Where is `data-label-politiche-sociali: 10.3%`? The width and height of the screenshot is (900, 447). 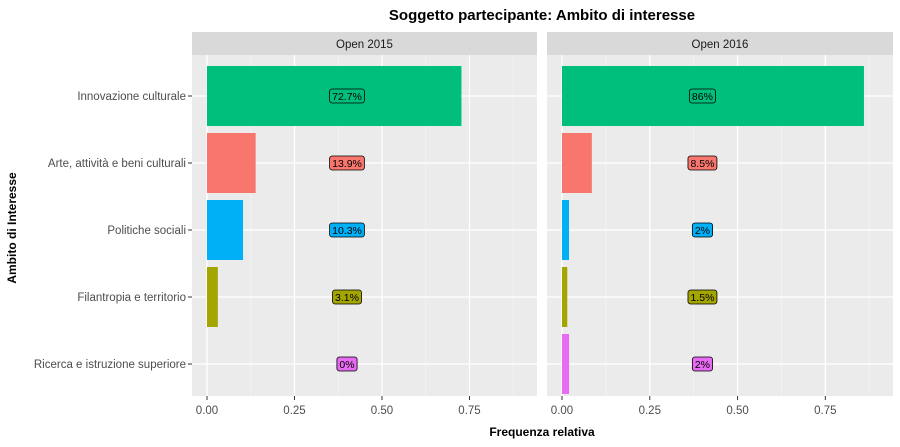 data-label-politiche-sociali: 10.3% is located at coordinates (347, 230).